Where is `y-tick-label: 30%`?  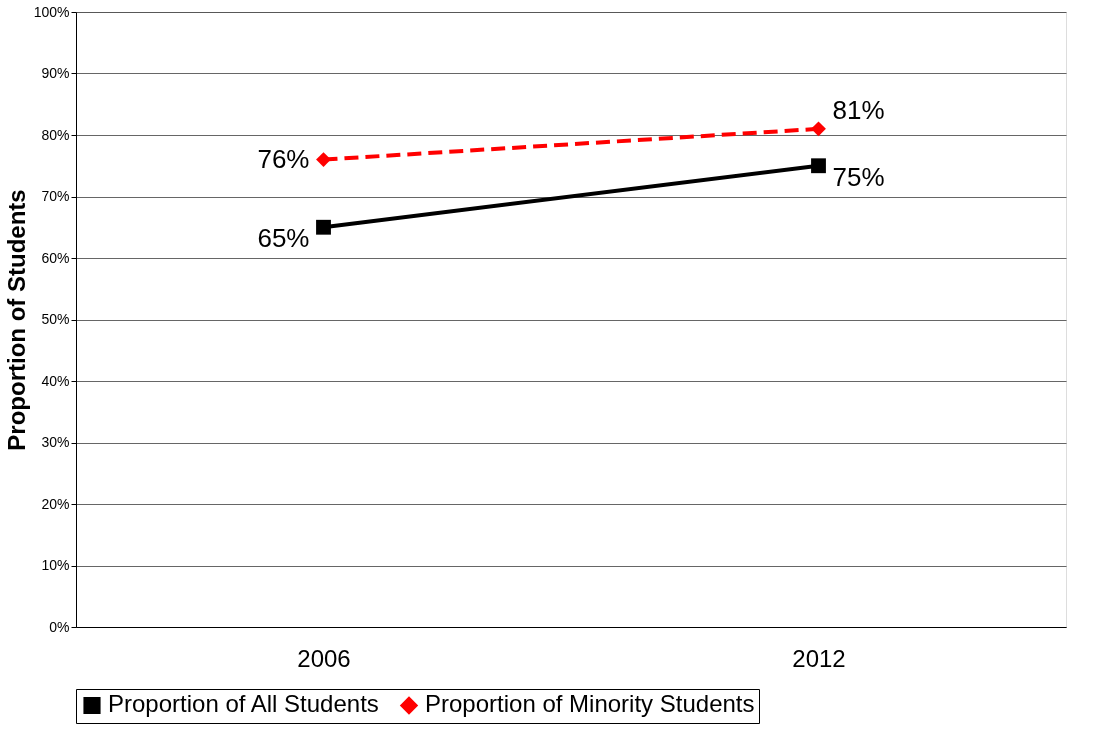
y-tick-label: 30% is located at coordinates (55, 442).